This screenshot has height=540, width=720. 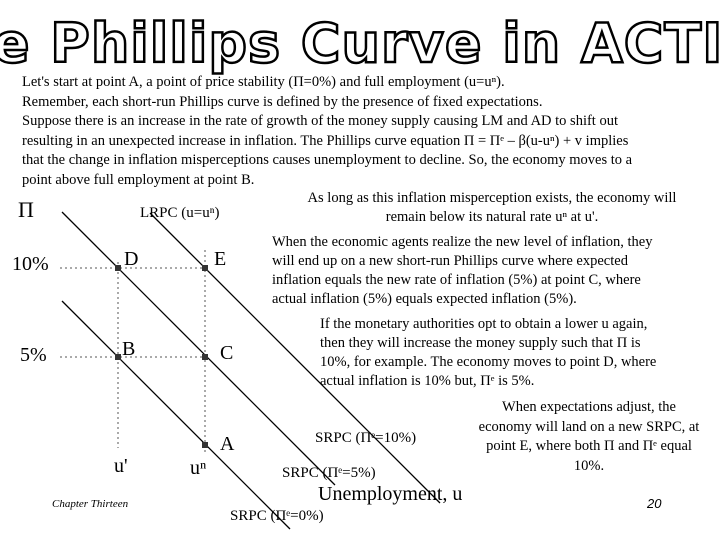 I want to click on note-line: 10%., so click(x=589, y=465).